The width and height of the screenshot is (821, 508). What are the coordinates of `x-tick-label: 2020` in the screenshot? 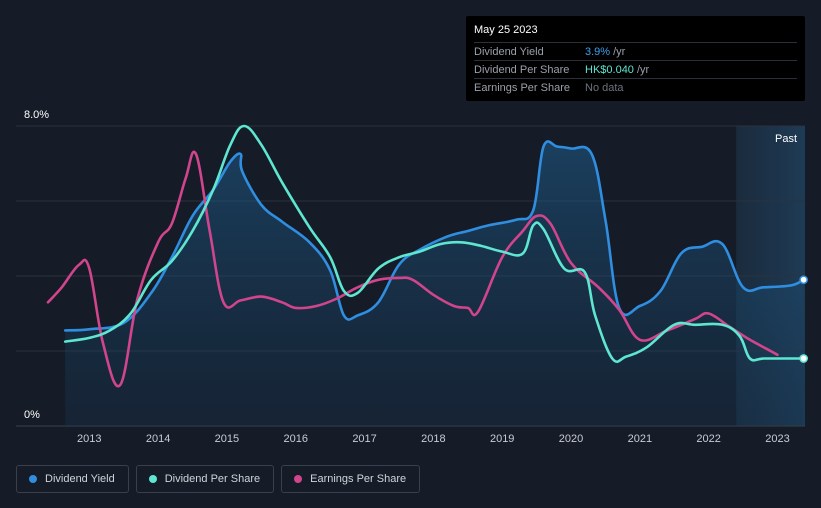 It's located at (571, 439).